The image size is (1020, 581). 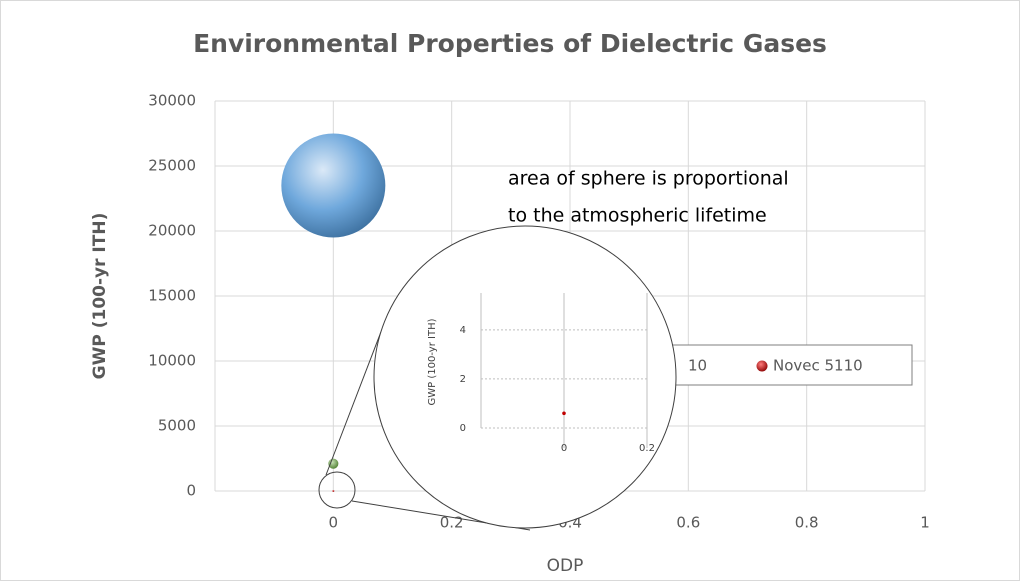 I want to click on x-tick-label: 1, so click(x=925, y=523).